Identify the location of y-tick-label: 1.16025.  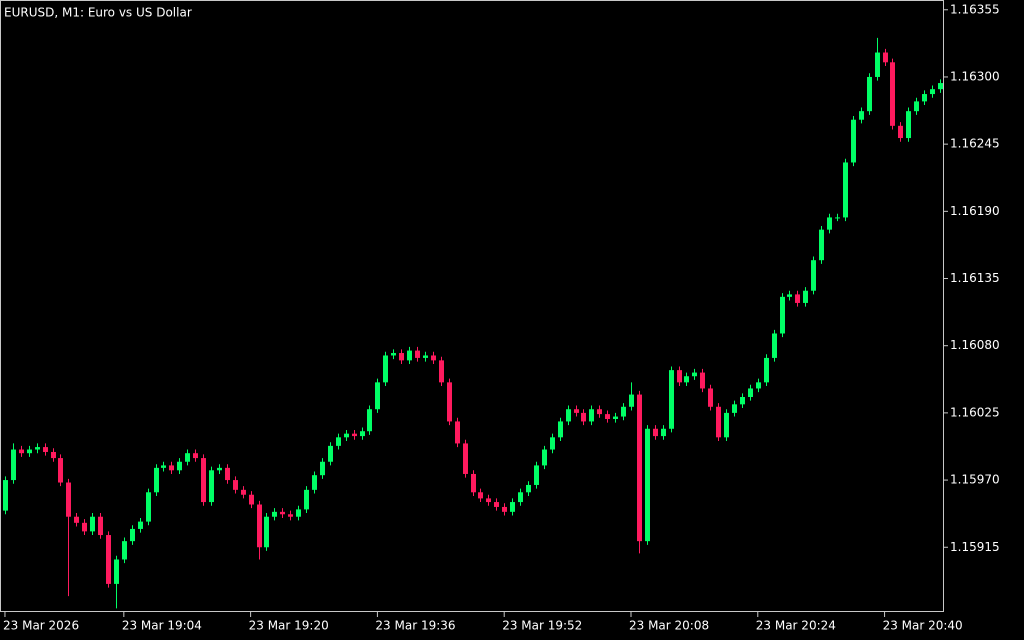
(975, 412).